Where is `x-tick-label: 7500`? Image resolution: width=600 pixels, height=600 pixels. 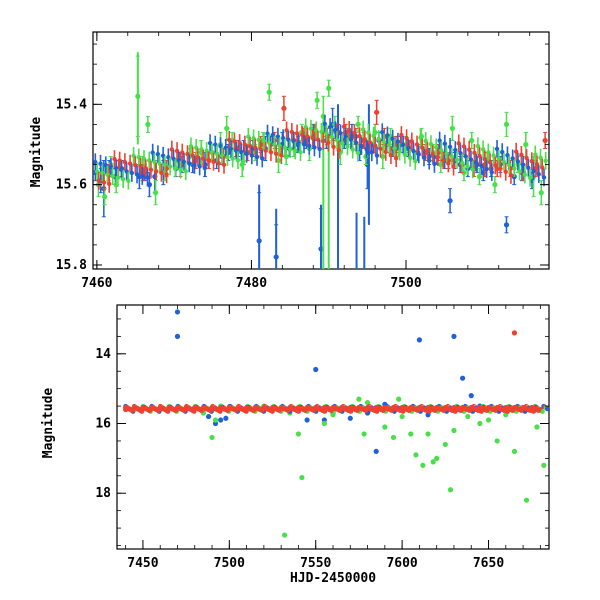 x-tick-label: 7500 is located at coordinates (229, 563).